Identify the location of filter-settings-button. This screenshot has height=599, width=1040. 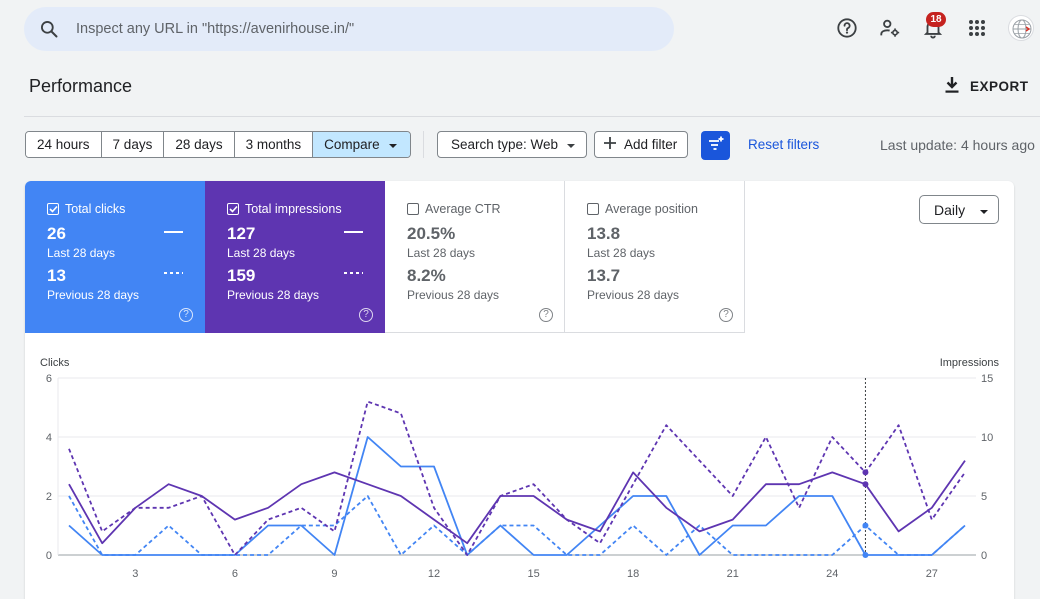
(715, 145).